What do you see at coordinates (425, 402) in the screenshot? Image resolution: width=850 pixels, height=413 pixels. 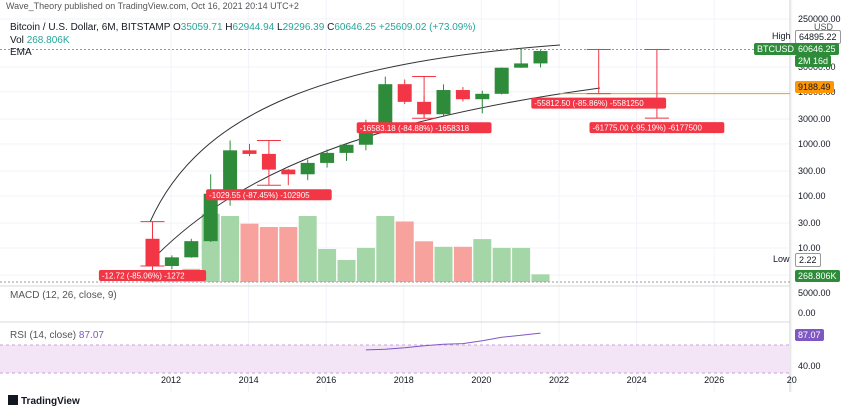 I see `footer: TradingView` at bounding box center [425, 402].